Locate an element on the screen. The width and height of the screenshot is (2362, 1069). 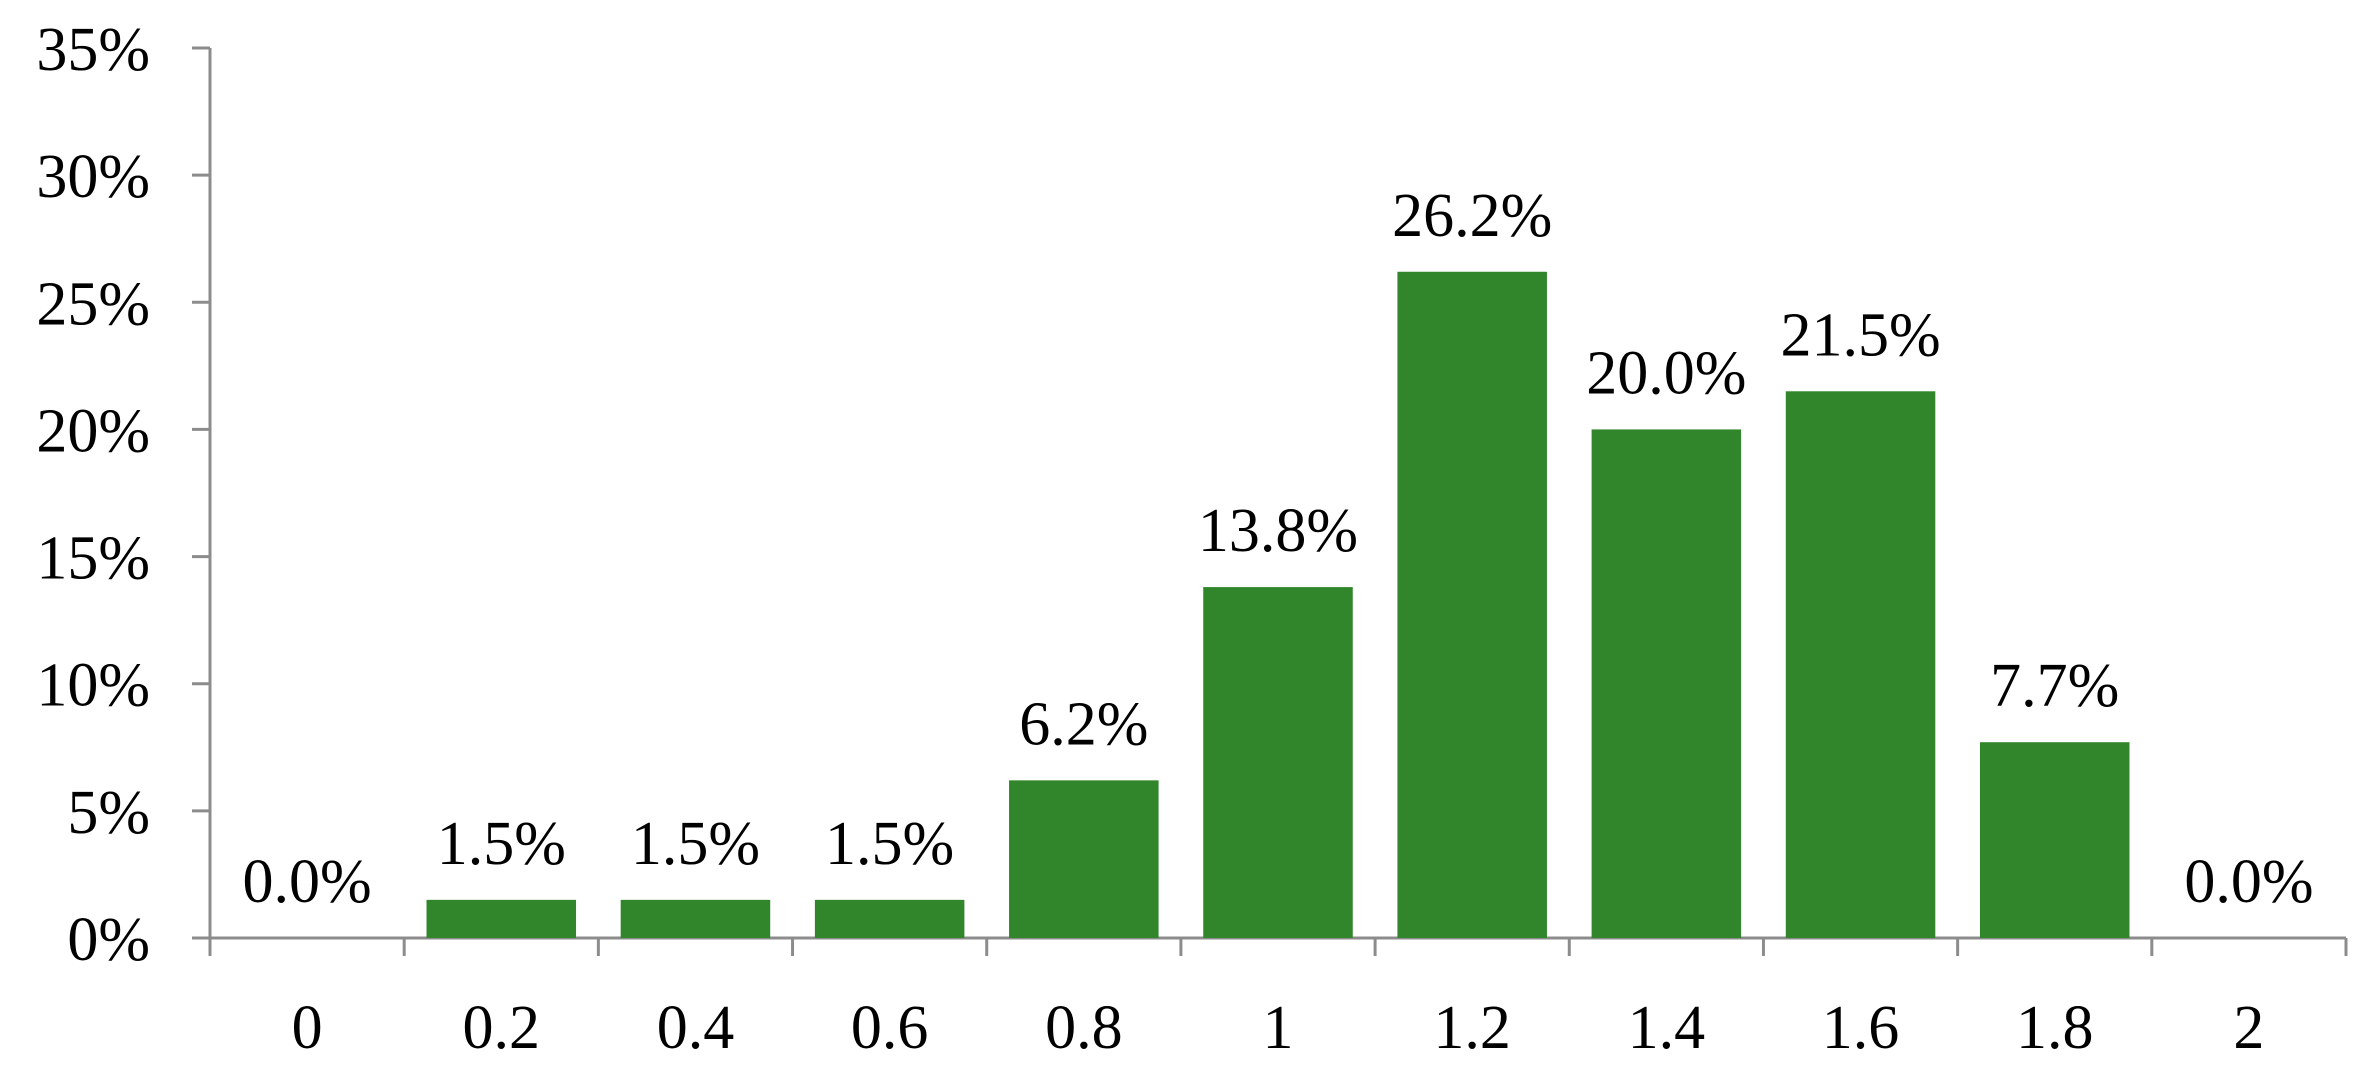
y-tick-label: 30% is located at coordinates (93, 177).